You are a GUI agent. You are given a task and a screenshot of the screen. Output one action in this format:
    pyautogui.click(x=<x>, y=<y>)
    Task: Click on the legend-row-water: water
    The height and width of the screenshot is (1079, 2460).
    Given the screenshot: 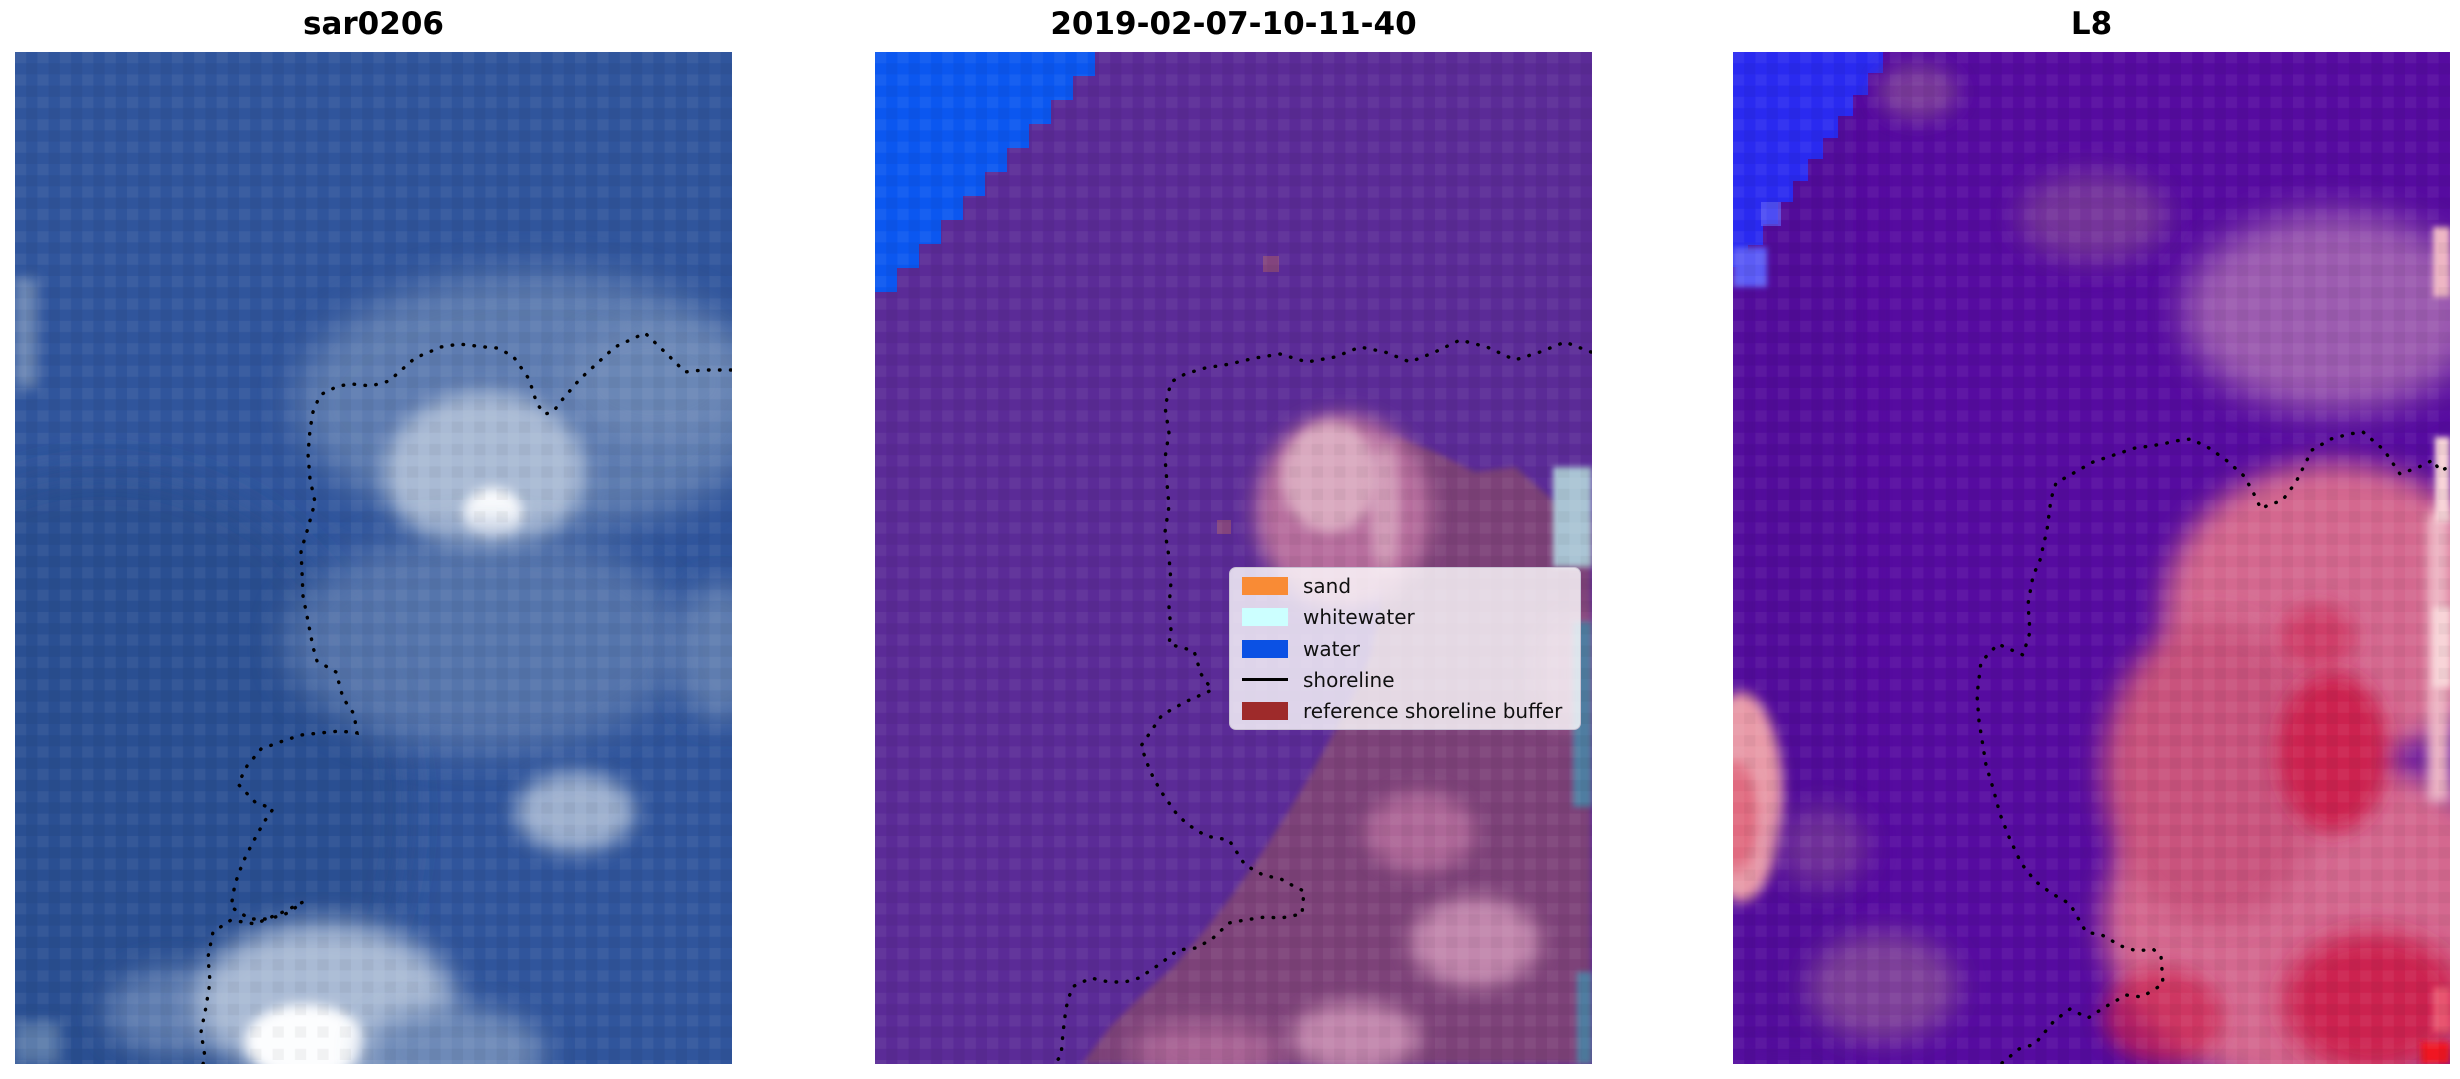 What is the action you would take?
    pyautogui.click(x=1405, y=649)
    